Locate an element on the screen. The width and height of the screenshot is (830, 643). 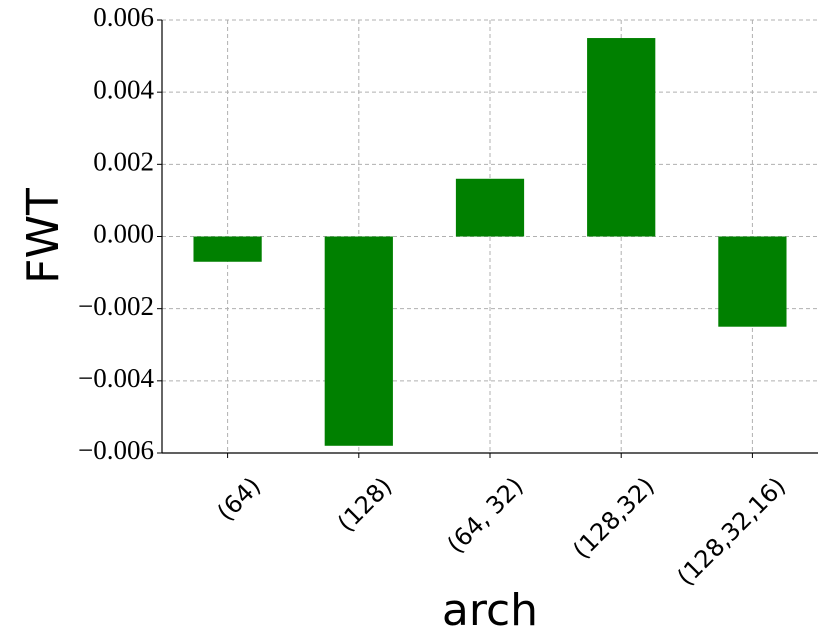
x-axis-label: arch is located at coordinates (490, 610).